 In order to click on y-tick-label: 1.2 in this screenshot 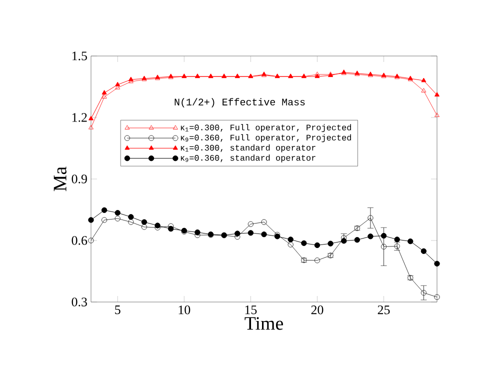, I will do `click(79, 117)`.